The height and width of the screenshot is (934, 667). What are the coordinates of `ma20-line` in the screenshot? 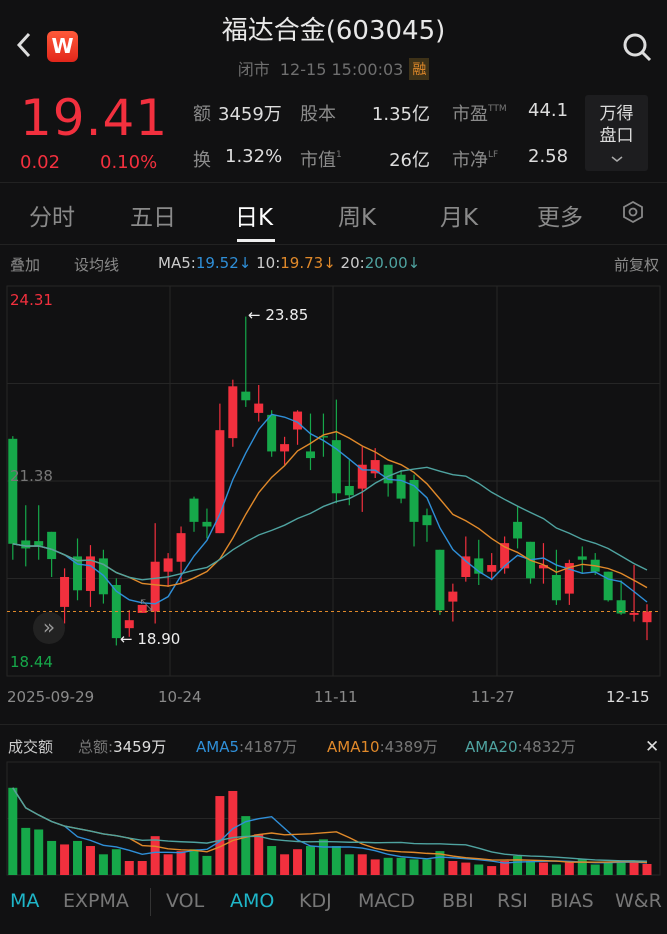 It's located at (330, 523).